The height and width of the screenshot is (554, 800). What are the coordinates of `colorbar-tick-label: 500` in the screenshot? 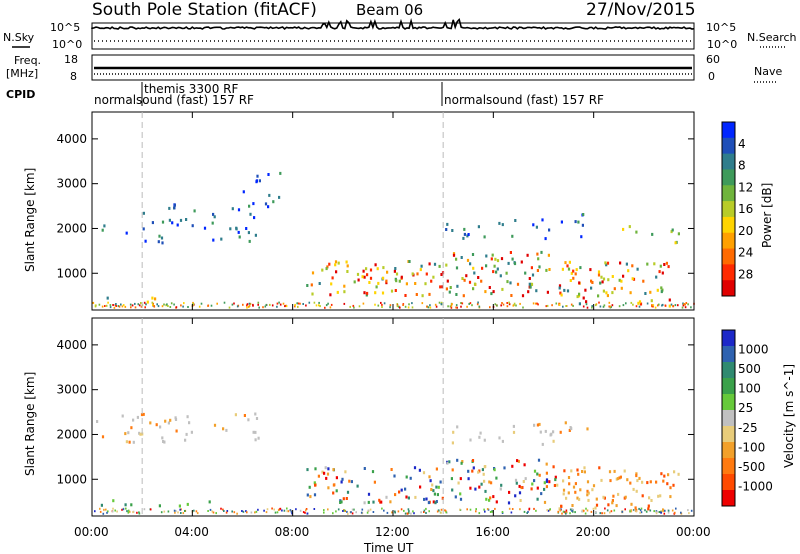 It's located at (749, 369).